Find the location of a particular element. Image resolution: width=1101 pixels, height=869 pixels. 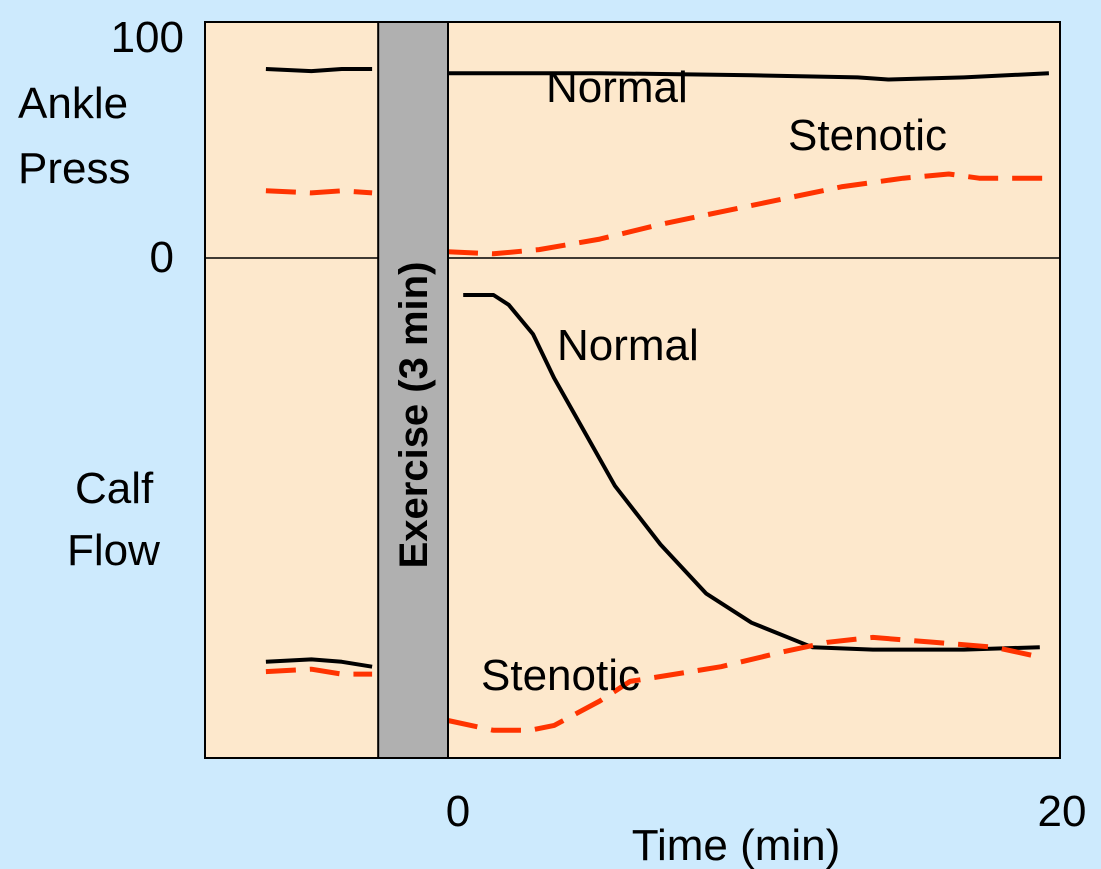

x-axis-label: Time (min) is located at coordinates (736, 845).